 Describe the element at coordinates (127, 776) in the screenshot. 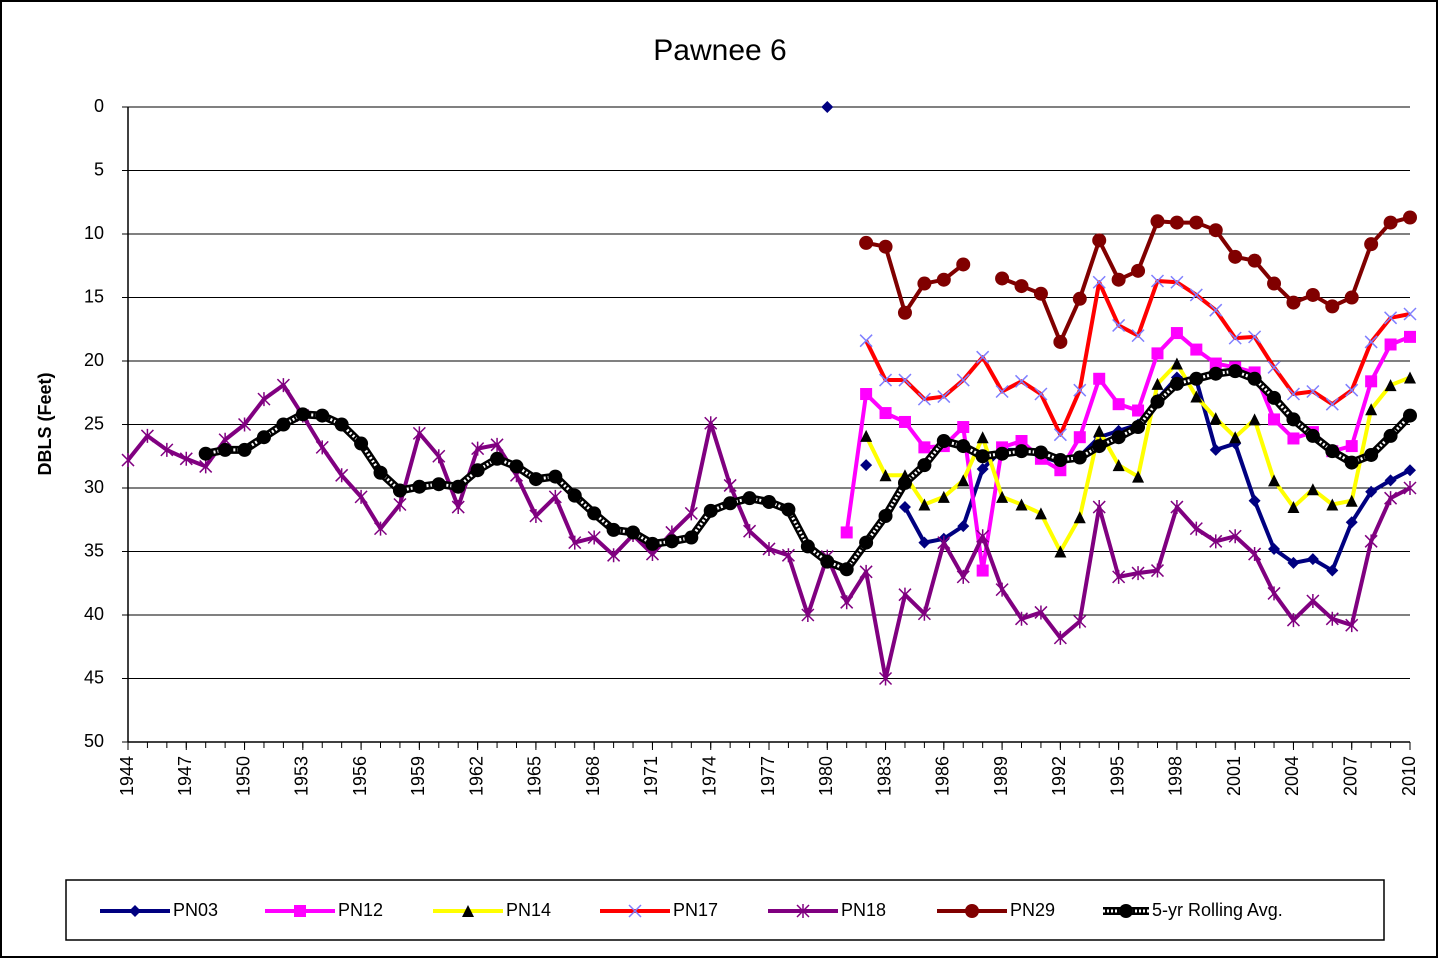

I see `x-tick-label: 1944` at that location.